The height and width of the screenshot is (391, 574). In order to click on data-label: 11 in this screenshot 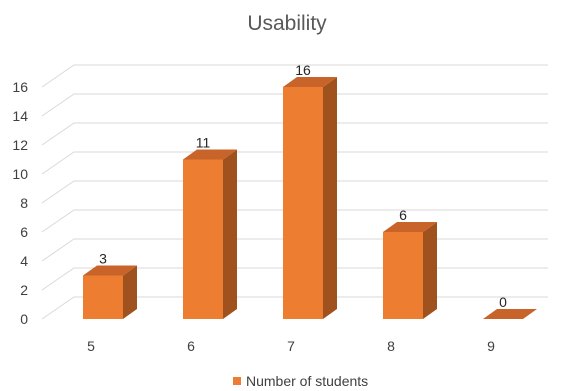, I will do `click(203, 143)`.